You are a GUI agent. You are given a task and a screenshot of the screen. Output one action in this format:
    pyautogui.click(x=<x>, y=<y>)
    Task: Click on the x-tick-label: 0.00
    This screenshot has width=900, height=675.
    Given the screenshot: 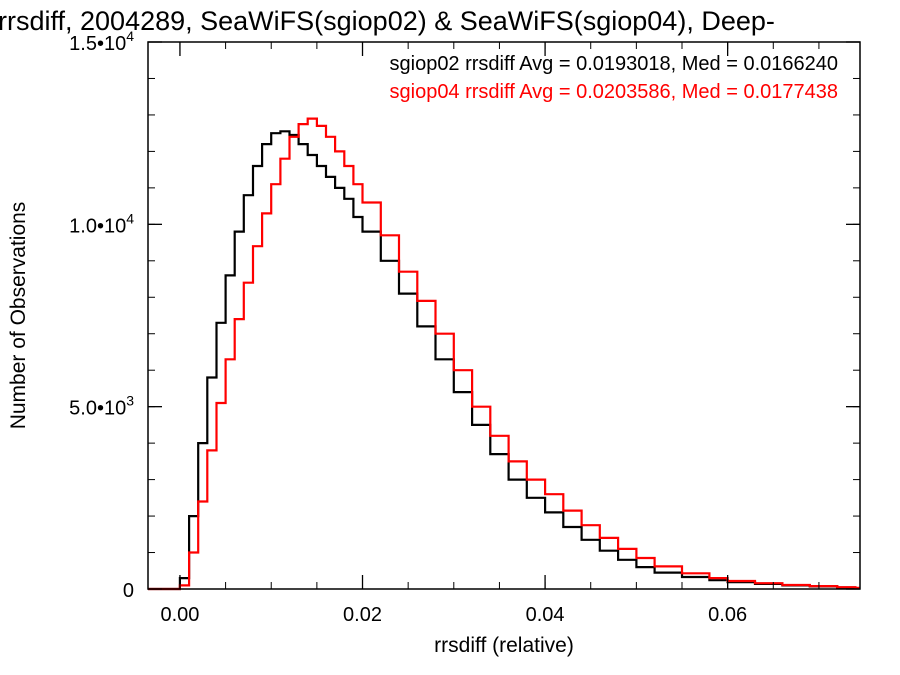 What is the action you would take?
    pyautogui.click(x=179, y=615)
    